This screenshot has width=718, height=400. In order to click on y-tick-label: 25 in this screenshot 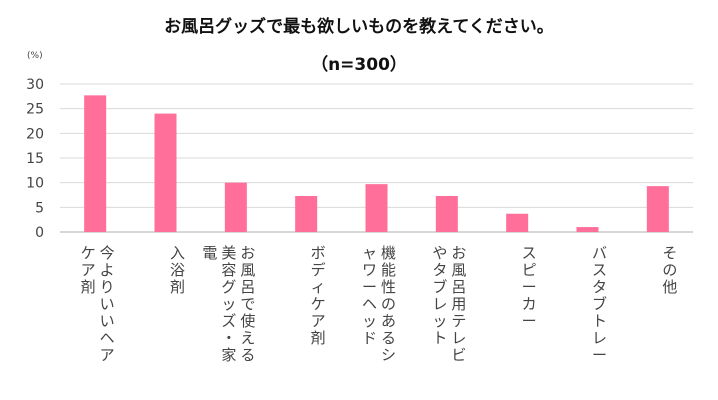, I will do `click(35, 110)`.